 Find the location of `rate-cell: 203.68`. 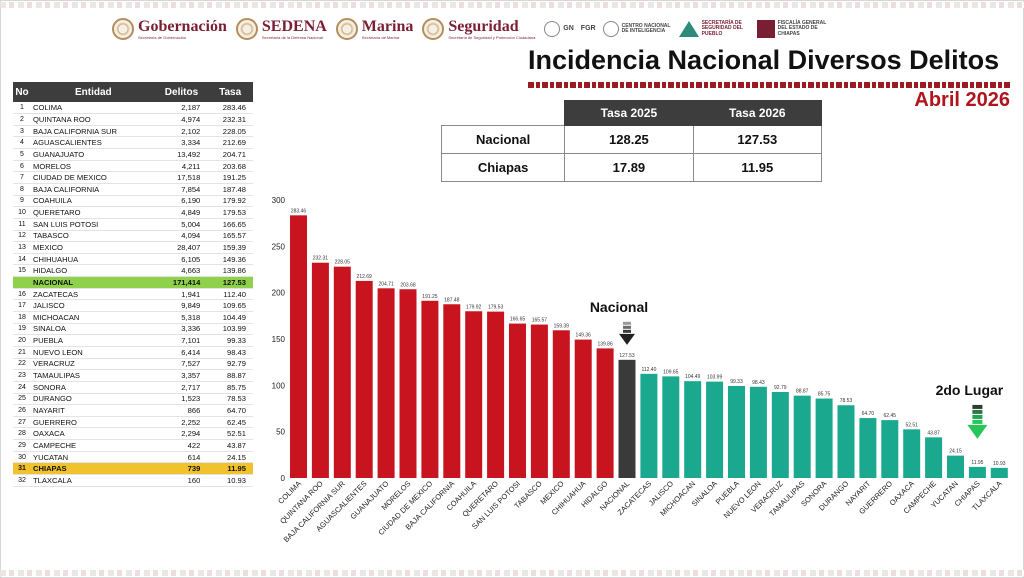

rate-cell: 203.68 is located at coordinates (230, 166).